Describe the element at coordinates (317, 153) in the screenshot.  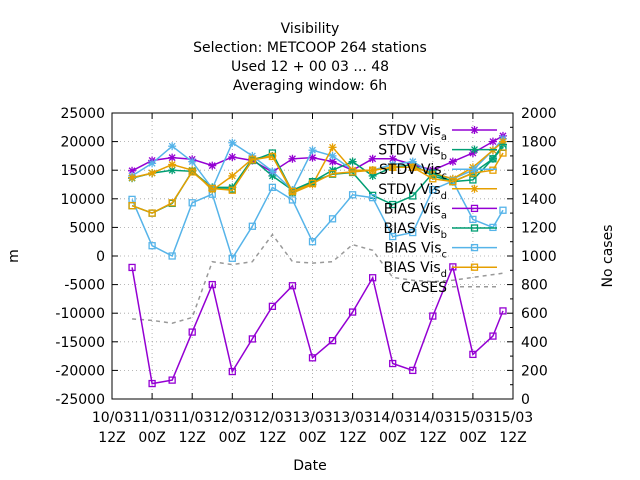
I see `series-stdv-vis-a` at that location.